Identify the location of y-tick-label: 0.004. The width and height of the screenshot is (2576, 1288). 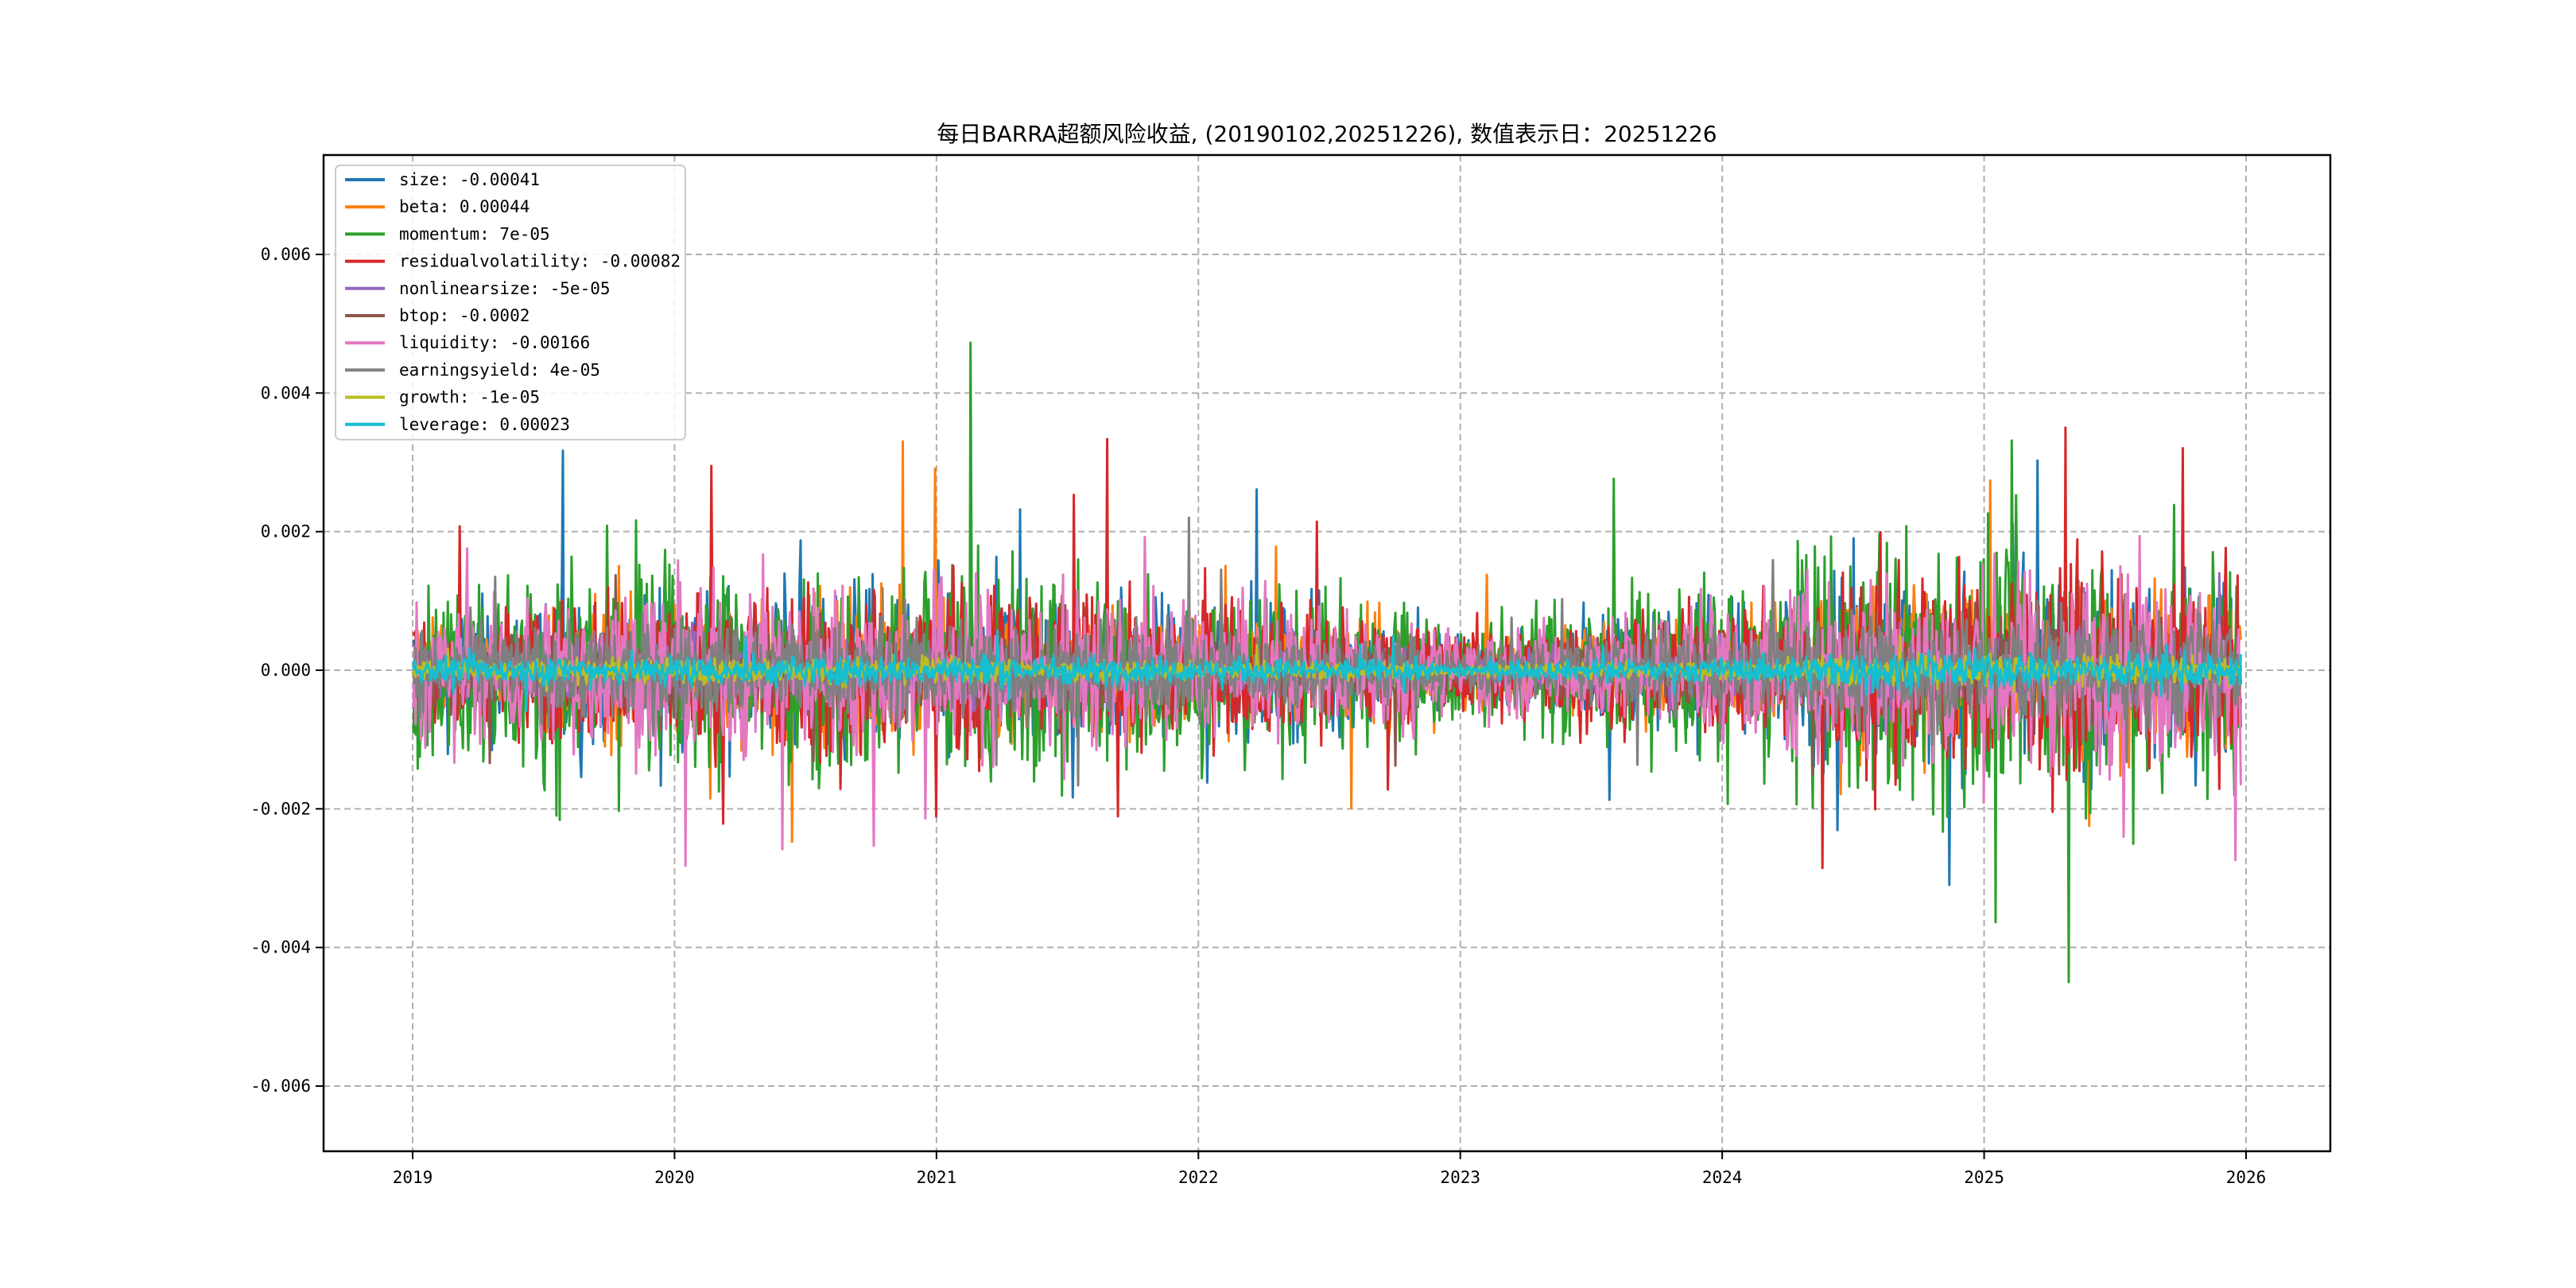
(286, 393).